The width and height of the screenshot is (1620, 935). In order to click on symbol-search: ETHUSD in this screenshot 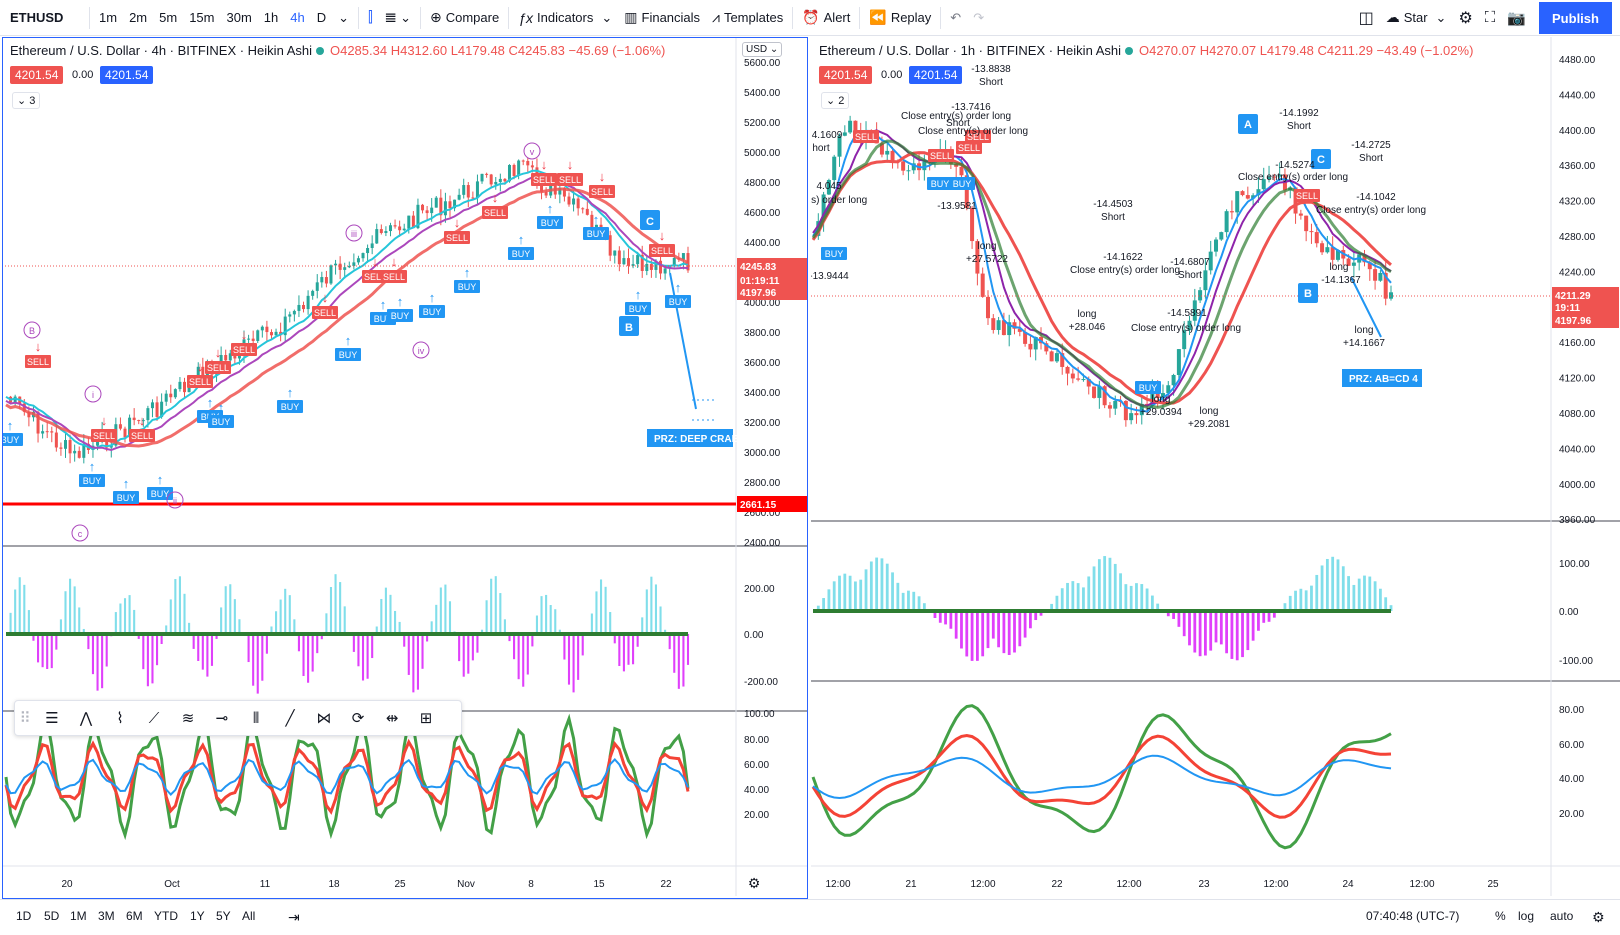, I will do `click(37, 17)`.